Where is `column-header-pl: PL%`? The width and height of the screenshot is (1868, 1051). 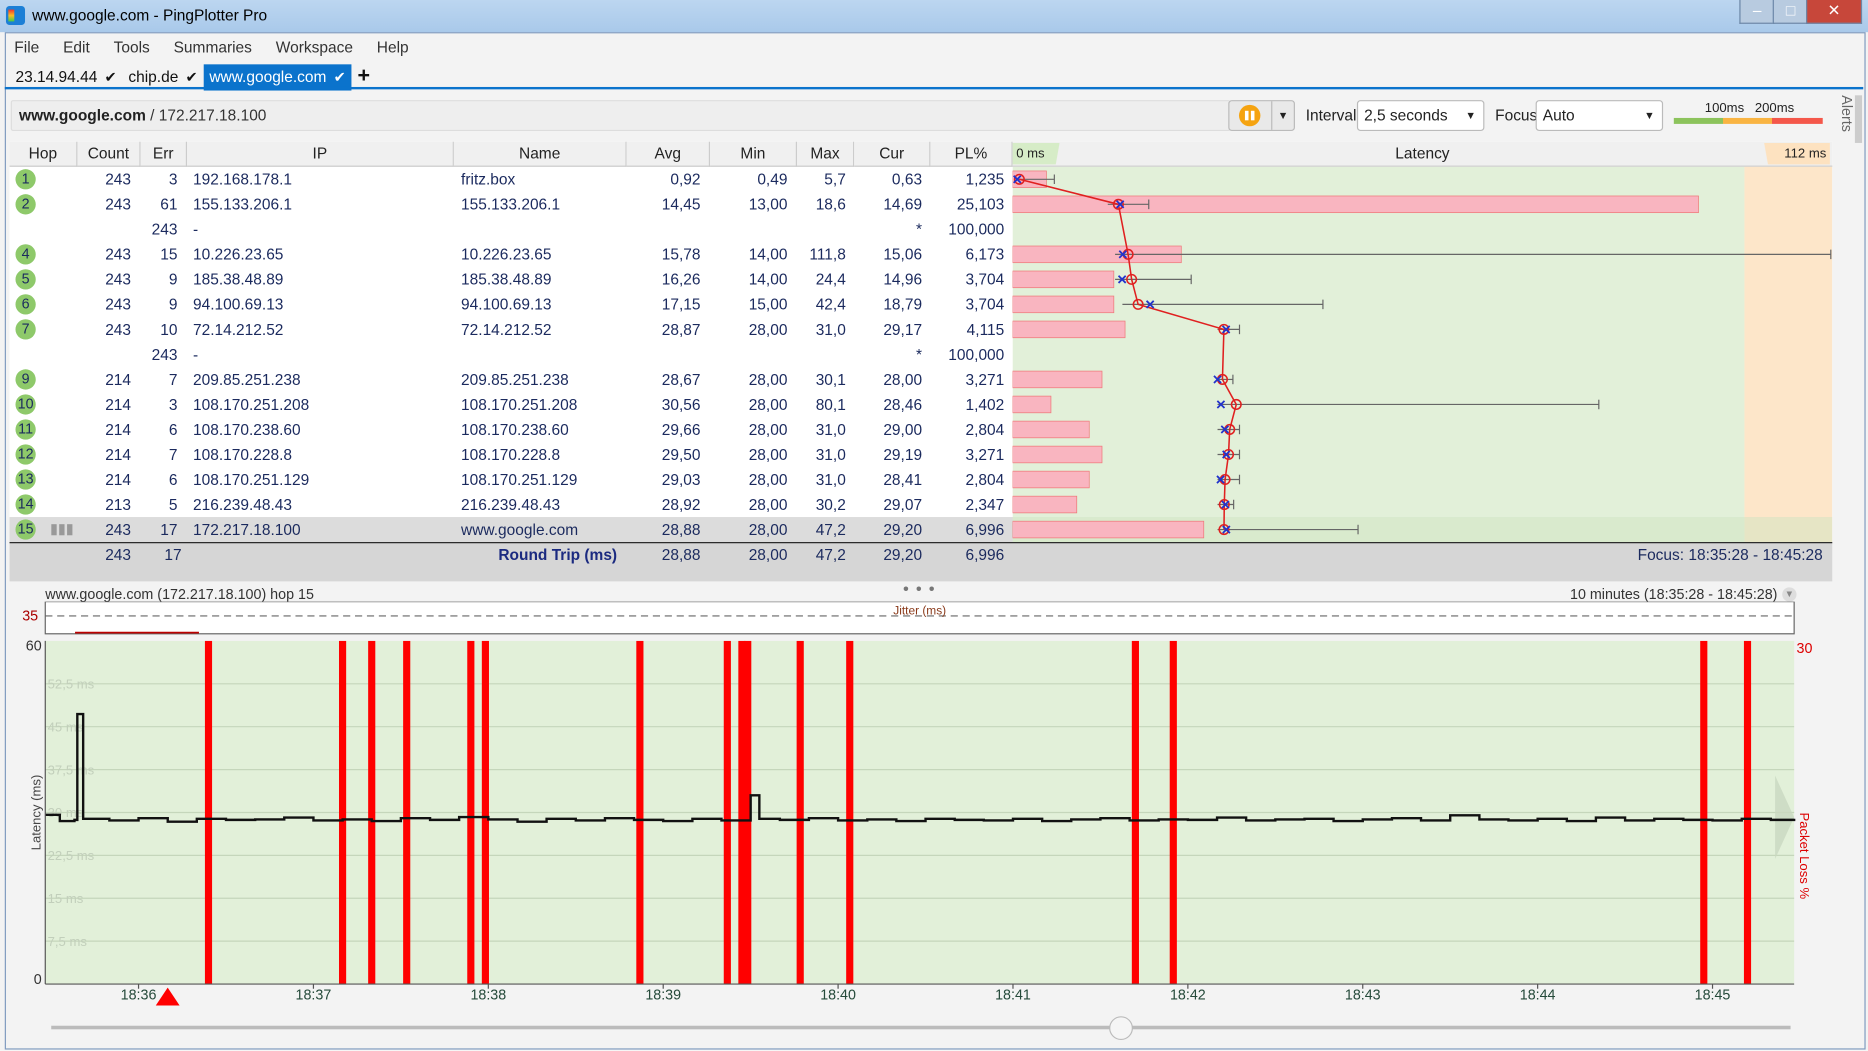 column-header-pl: PL% is located at coordinates (971, 154).